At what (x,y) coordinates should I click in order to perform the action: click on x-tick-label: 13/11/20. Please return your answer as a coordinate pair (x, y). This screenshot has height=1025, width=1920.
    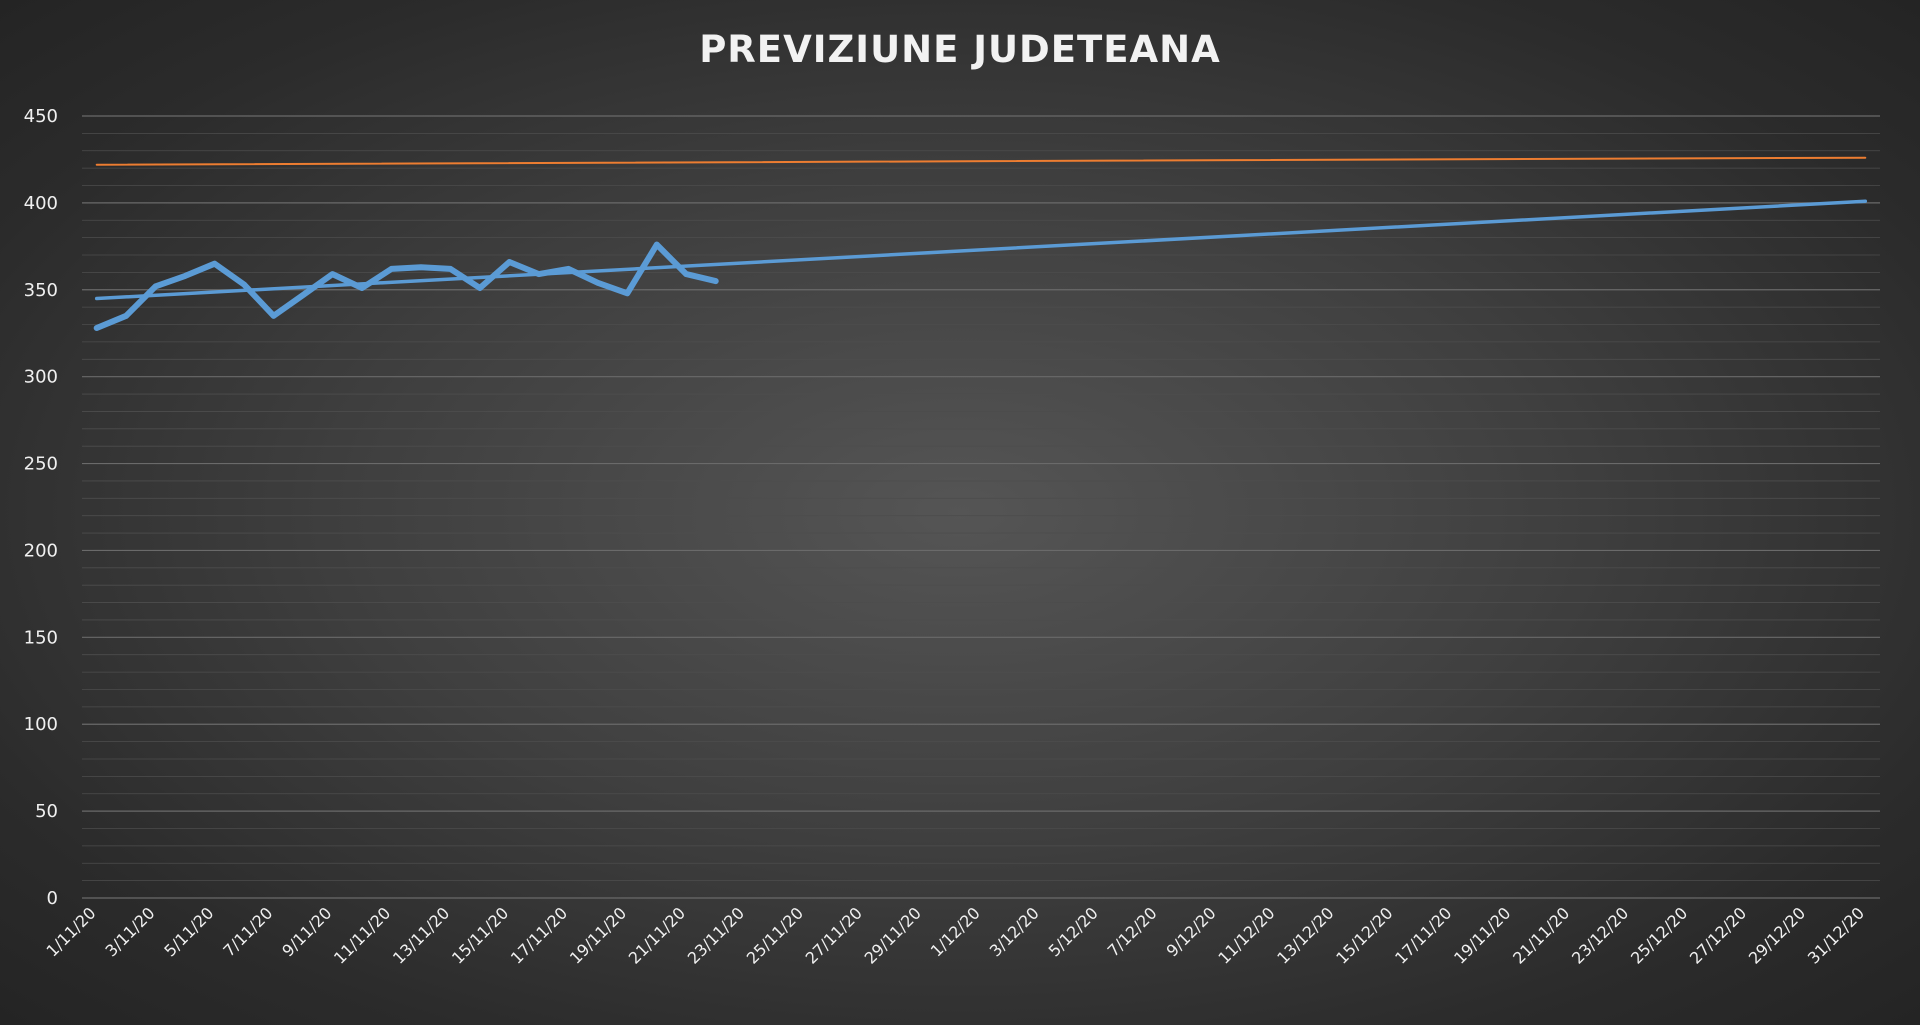
    Looking at the image, I should click on (421, 935).